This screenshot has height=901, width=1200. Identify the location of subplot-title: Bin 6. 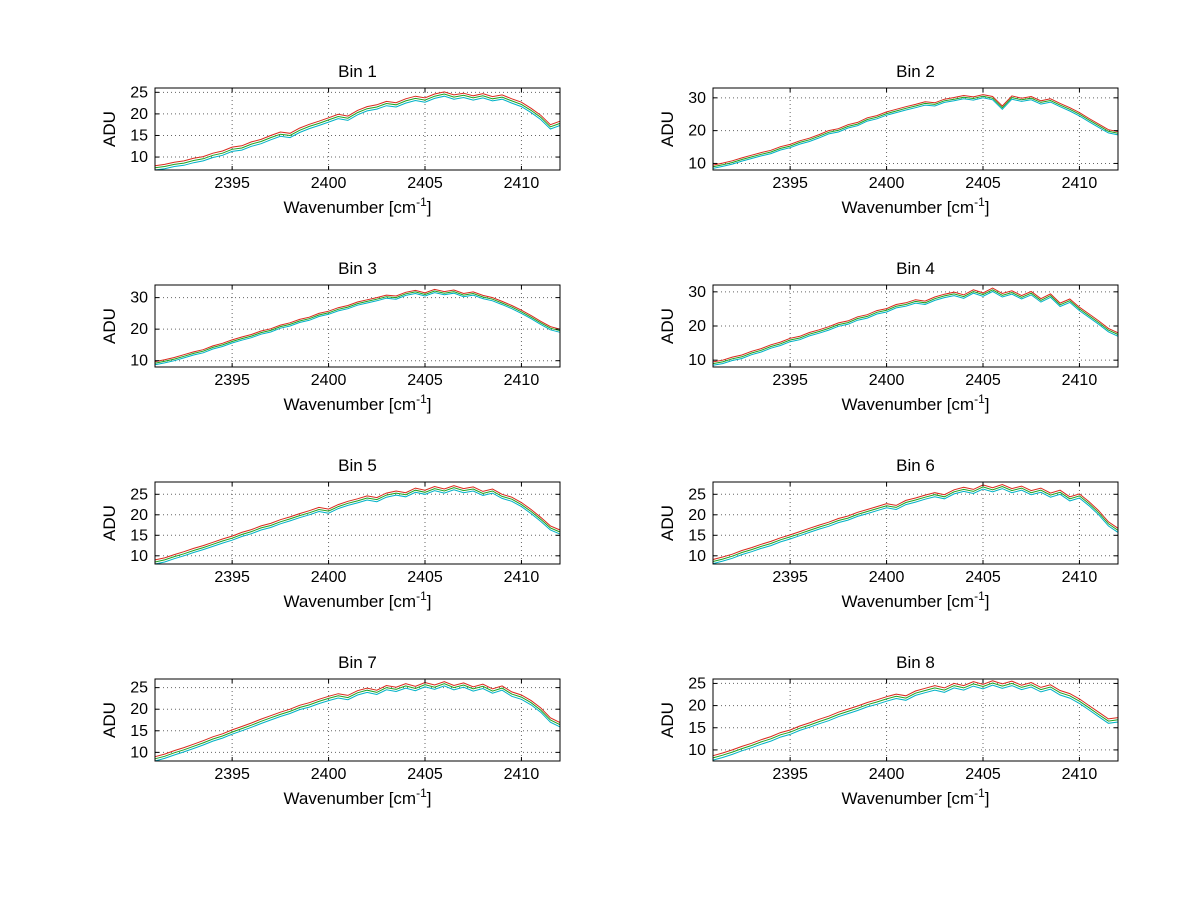
(915, 465).